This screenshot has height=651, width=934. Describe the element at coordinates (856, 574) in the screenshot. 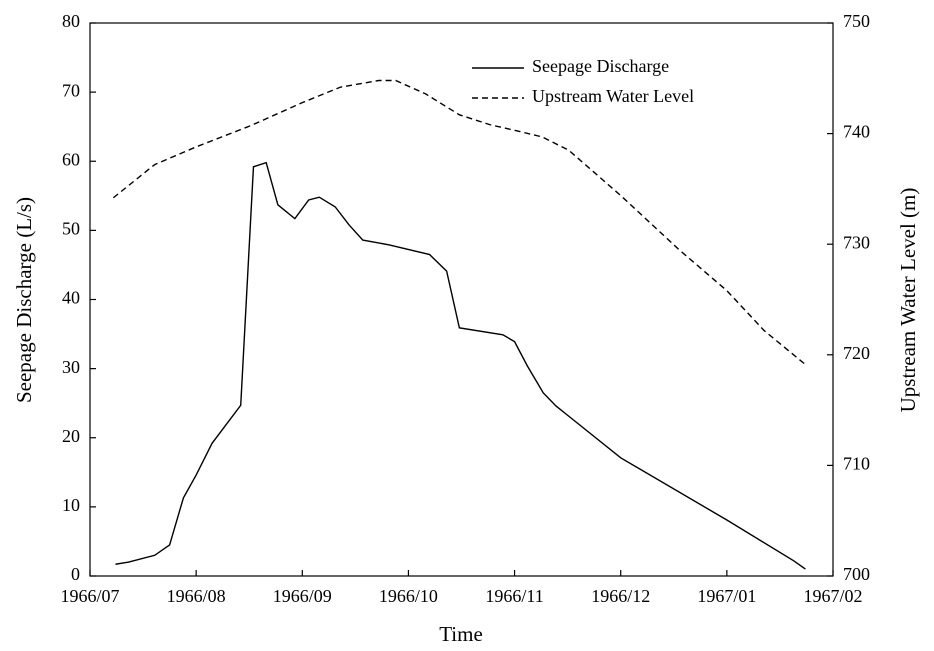

I see `y2-tick-label: 700` at that location.